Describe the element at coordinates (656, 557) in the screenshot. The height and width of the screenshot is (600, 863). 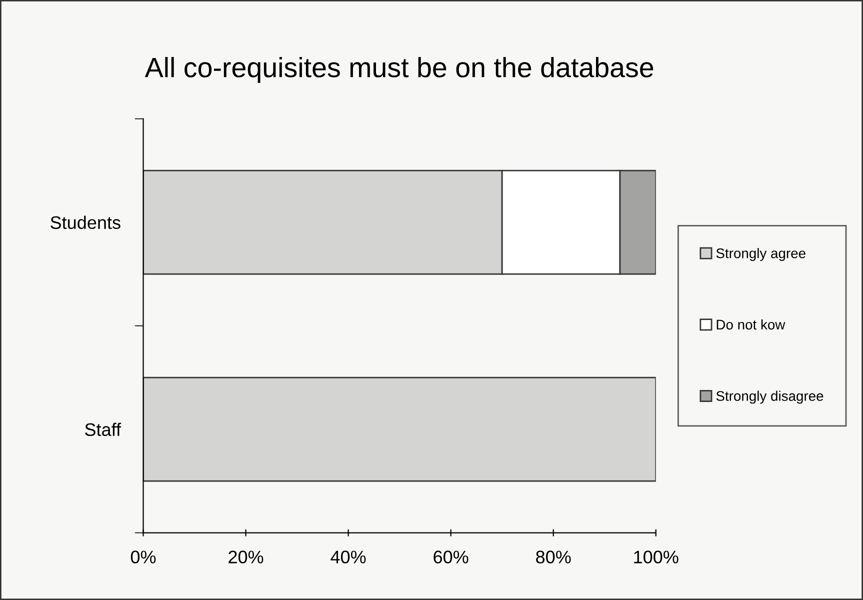
I see `x-tick-label: 100%` at that location.